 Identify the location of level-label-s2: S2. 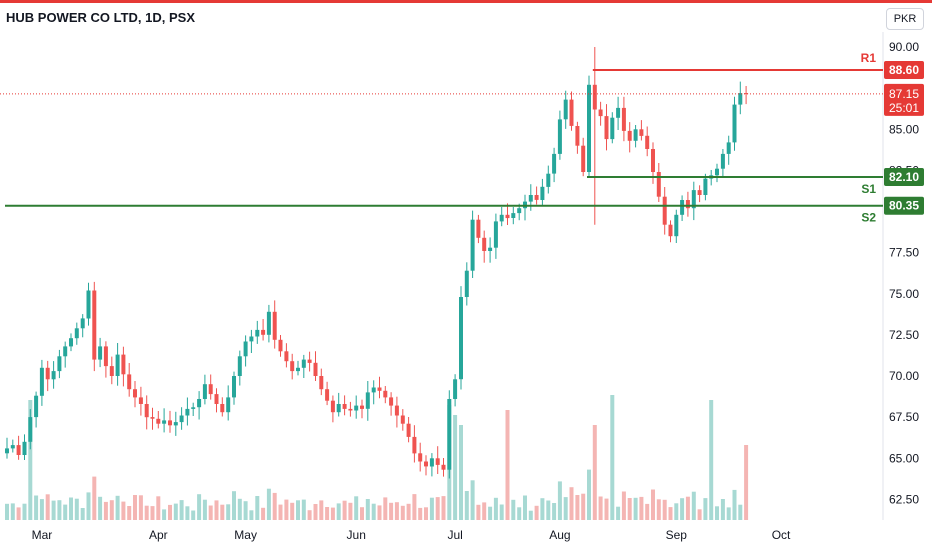
(868, 218).